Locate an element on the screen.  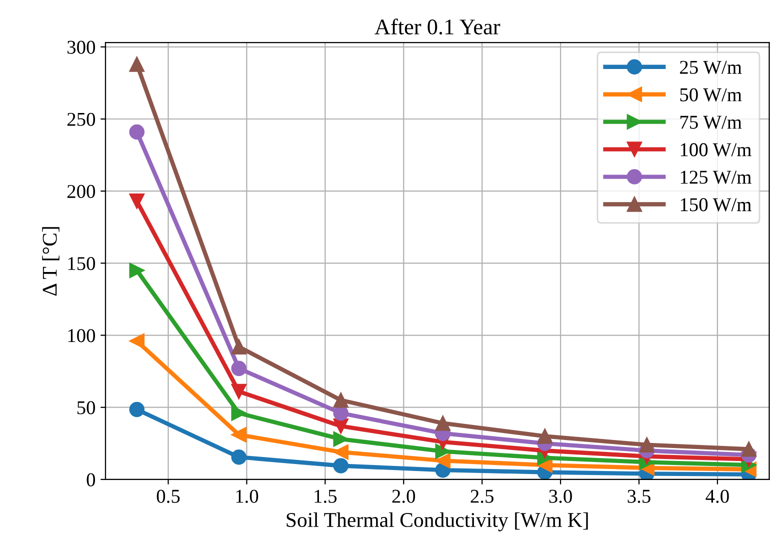
x-tick-label: 3.0 is located at coordinates (560, 496).